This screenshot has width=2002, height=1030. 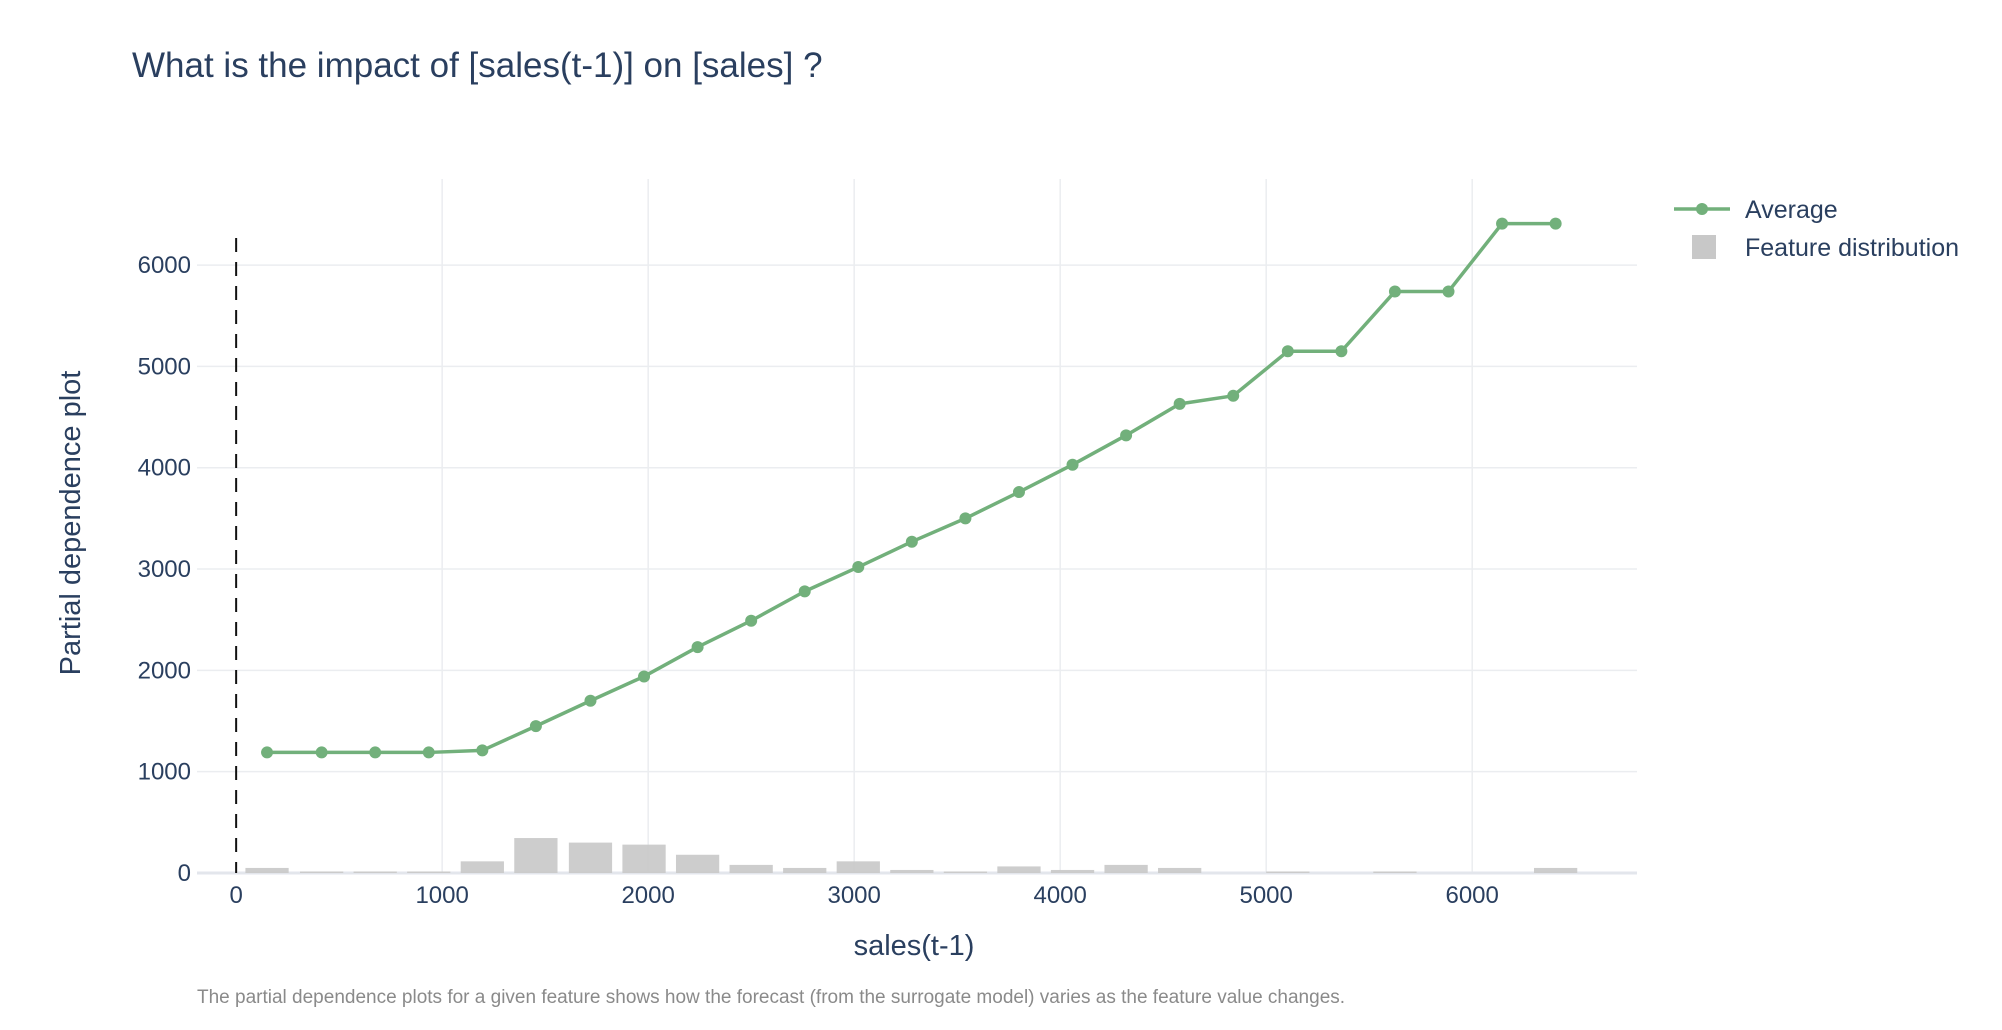 What do you see at coordinates (1059, 895) in the screenshot?
I see `x-tick-label: 4000` at bounding box center [1059, 895].